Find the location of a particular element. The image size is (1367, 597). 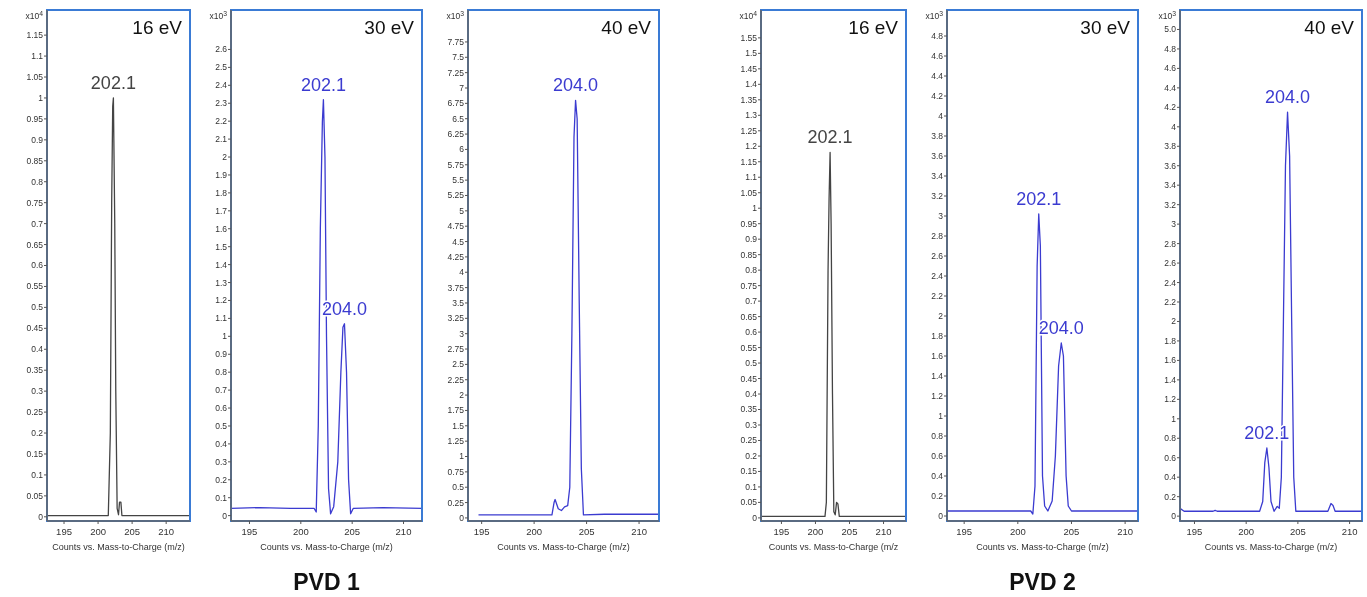

y-tick-label: 0.9 is located at coordinates (221, 354).